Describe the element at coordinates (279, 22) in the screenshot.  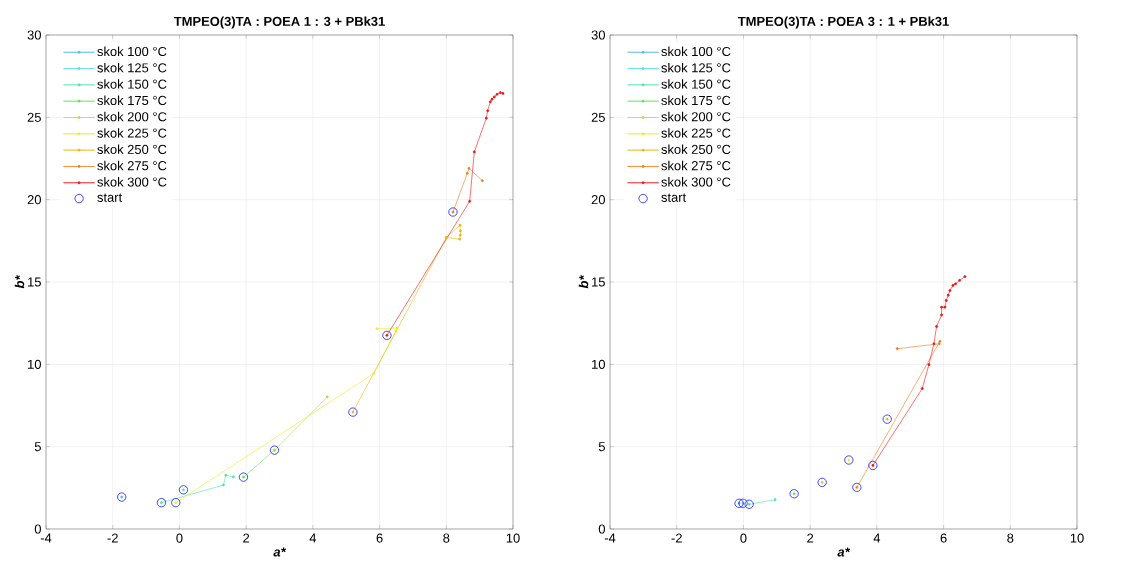
I see `chart-title: TMPEO(3)TA : POEA 1 : 3 + PBk31` at that location.